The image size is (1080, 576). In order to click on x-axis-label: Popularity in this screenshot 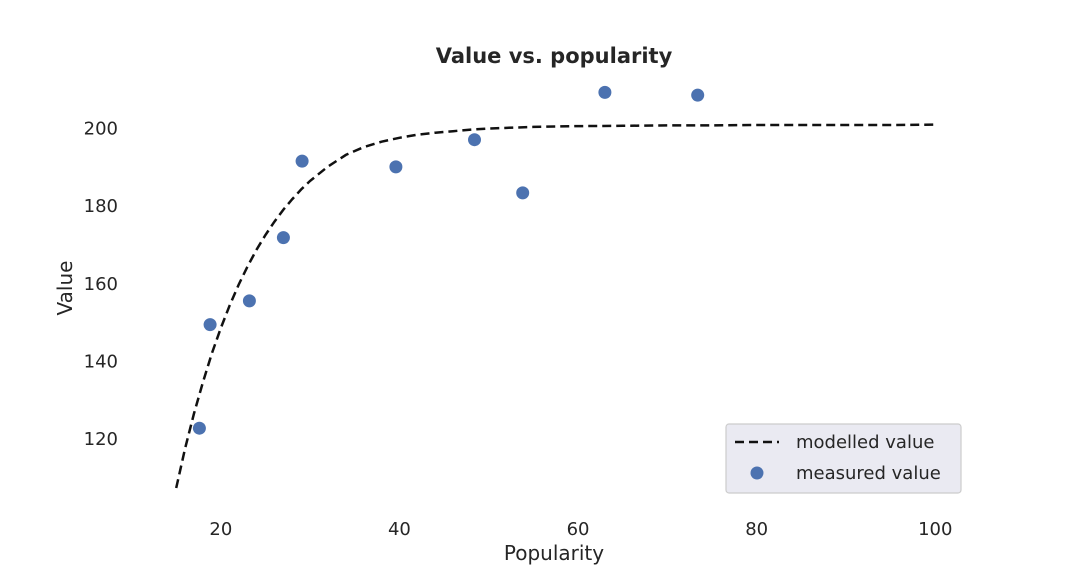, I will do `click(554, 553)`.